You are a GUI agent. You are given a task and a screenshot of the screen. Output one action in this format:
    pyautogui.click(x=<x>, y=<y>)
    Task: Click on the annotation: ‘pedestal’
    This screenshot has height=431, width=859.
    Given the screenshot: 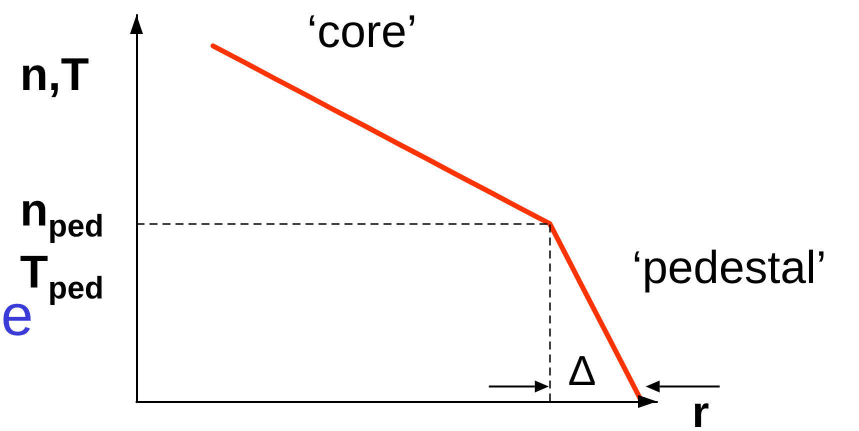 What is the action you would take?
    pyautogui.click(x=729, y=267)
    